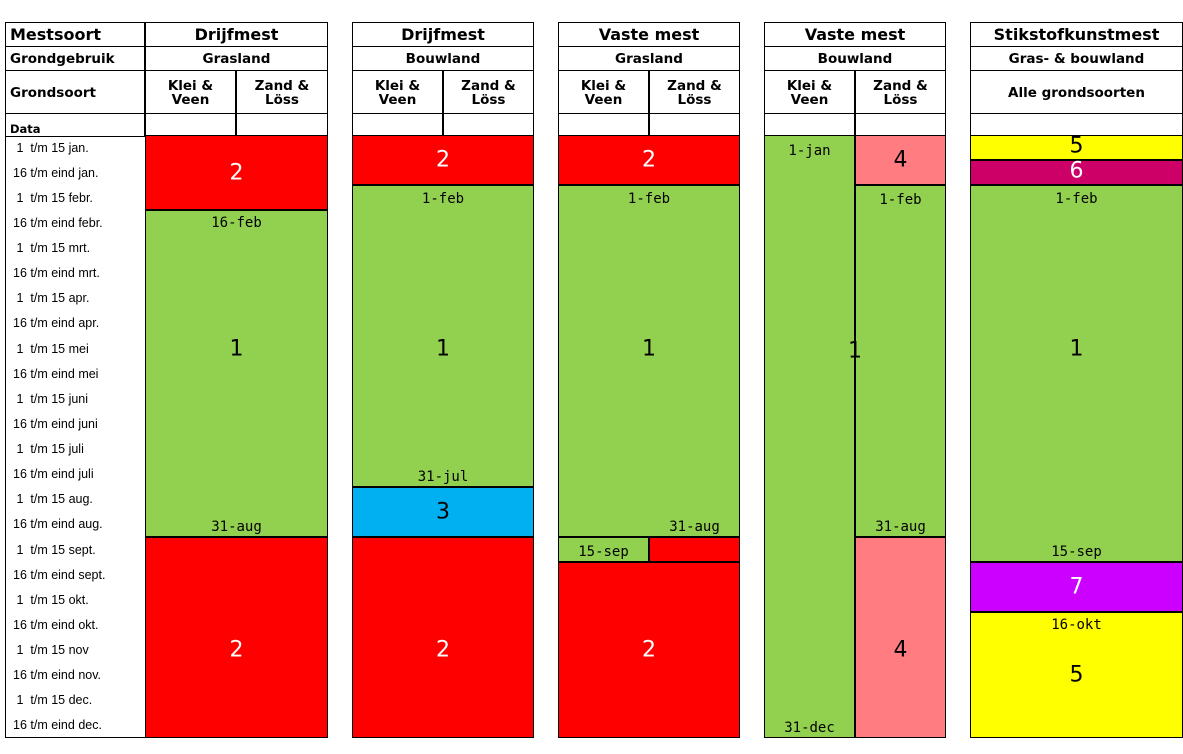 This screenshot has height=754, width=1183. Describe the element at coordinates (1076, 35) in the screenshot. I see `column-header-mestsoort: Stikstofkunstmest` at that location.